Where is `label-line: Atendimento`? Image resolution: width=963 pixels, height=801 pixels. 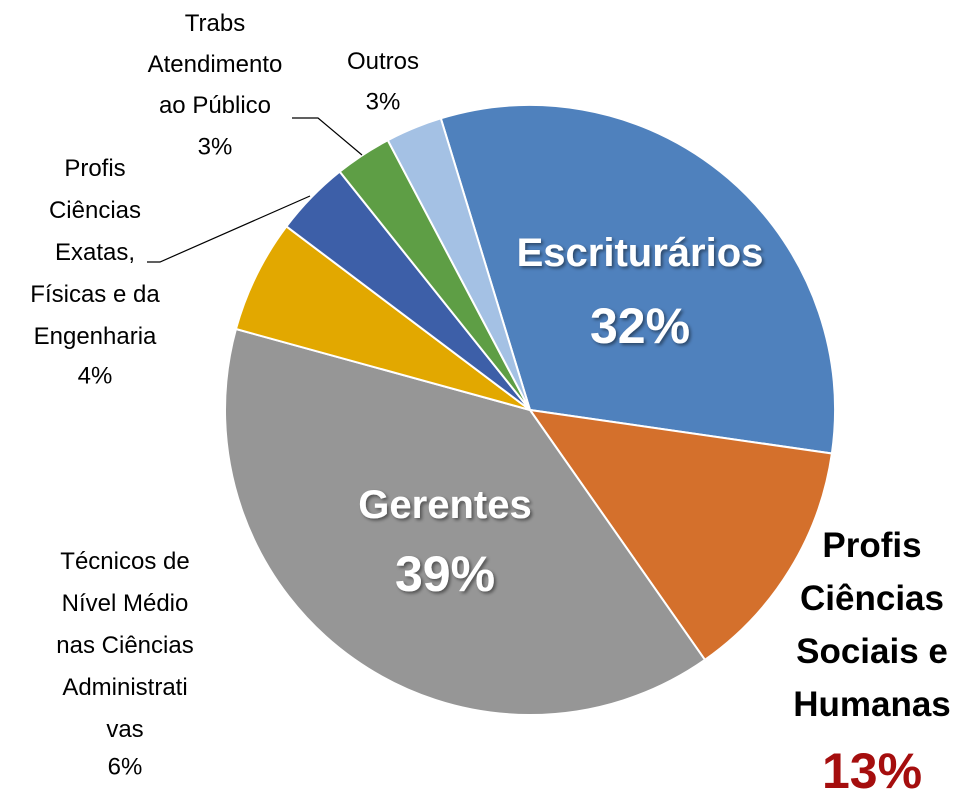
label-line: Atendimento is located at coordinates (215, 64).